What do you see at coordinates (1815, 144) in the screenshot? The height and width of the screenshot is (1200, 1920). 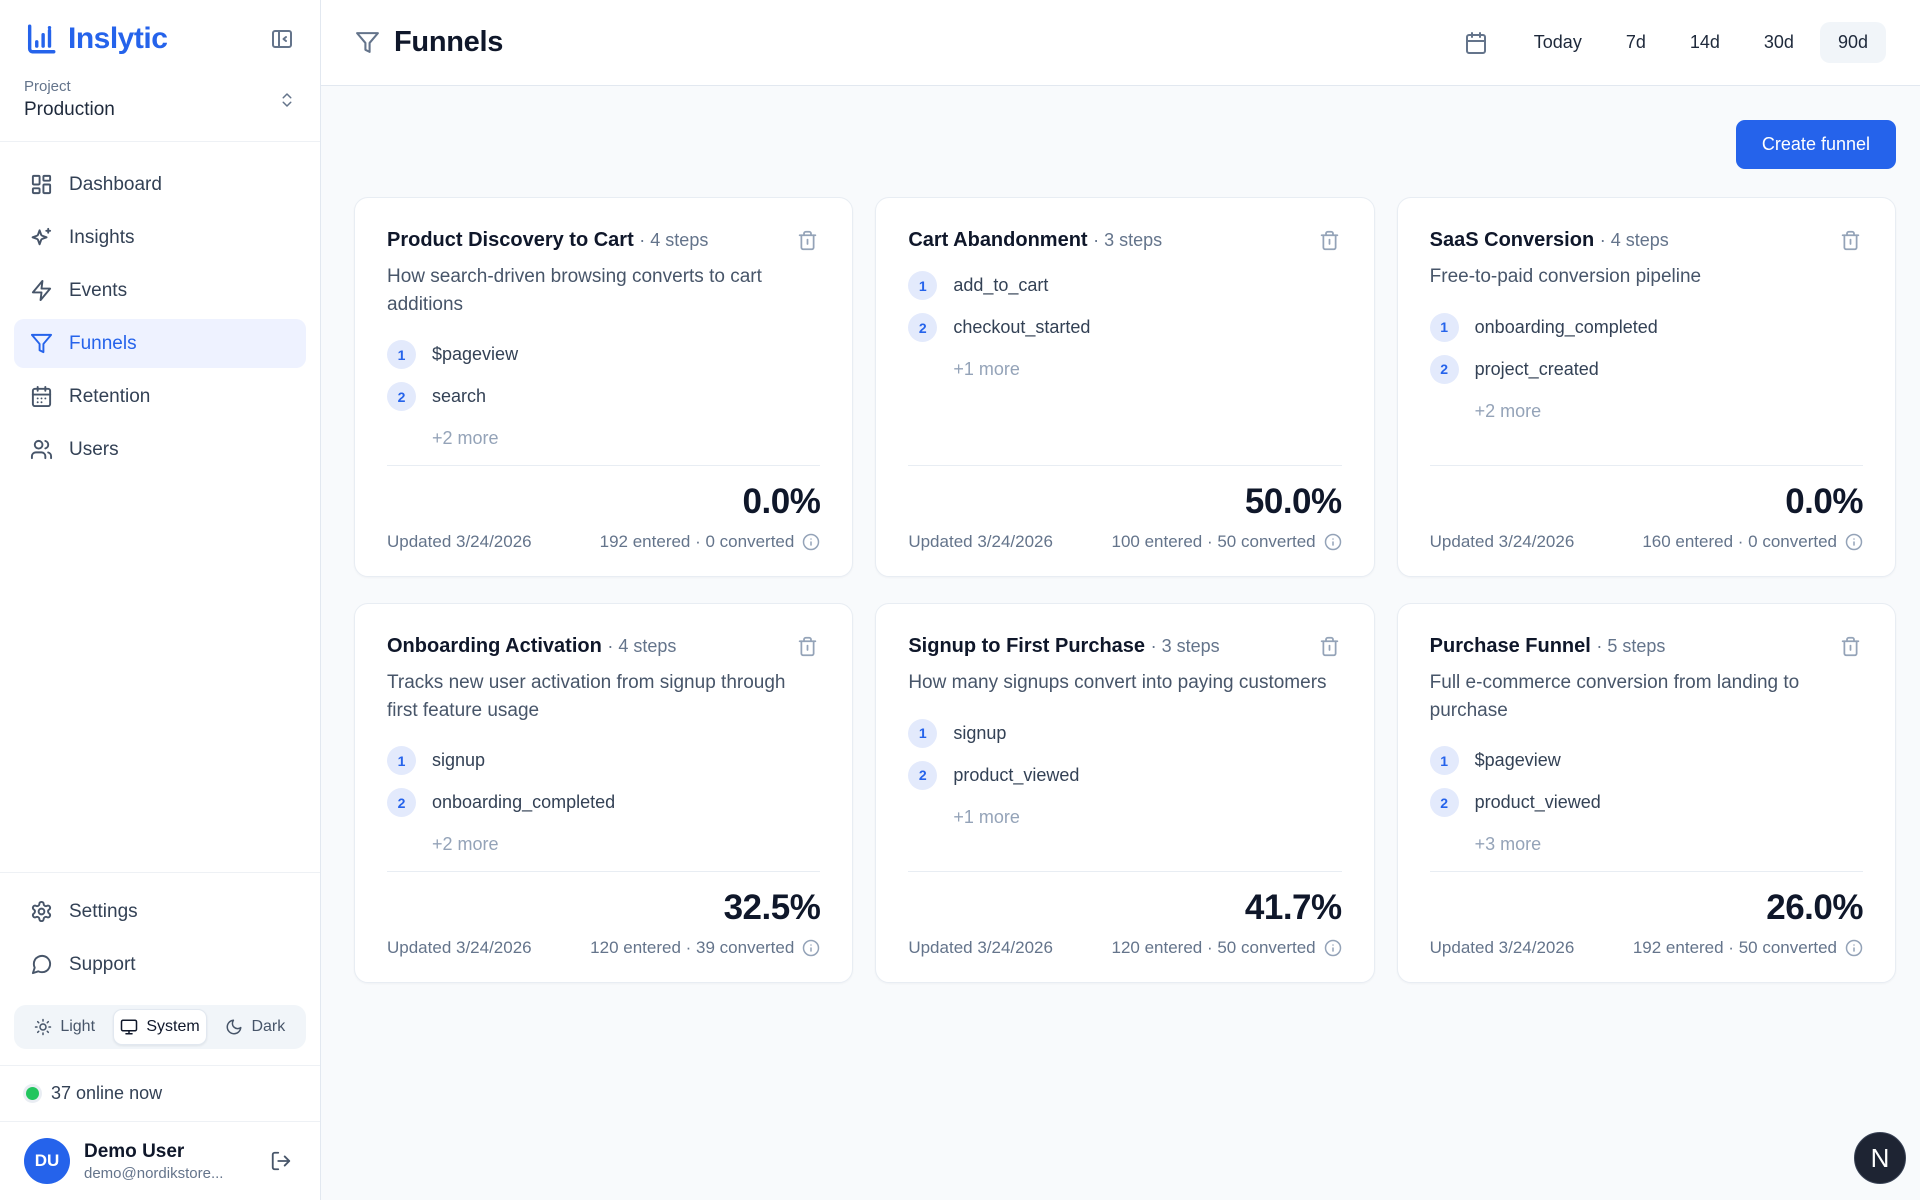 I see `create-funnel-button: Create funnel` at bounding box center [1815, 144].